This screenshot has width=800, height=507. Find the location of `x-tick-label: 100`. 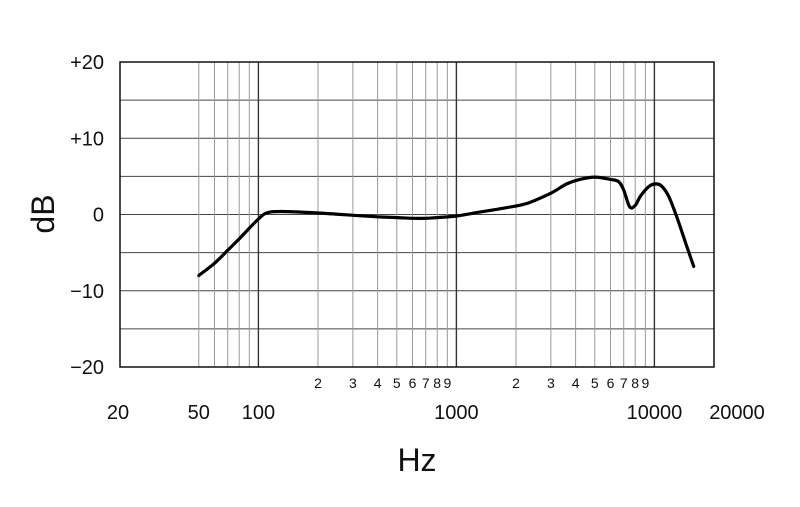

x-tick-label: 100 is located at coordinates (258, 413).